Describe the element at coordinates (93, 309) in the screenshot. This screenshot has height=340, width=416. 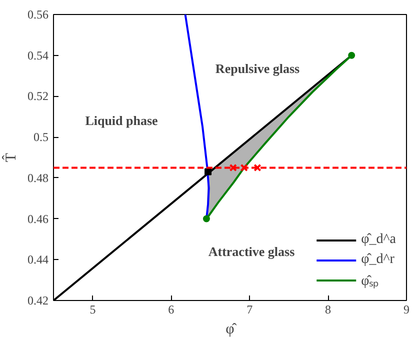
I see `x-tick-label: 5` at that location.